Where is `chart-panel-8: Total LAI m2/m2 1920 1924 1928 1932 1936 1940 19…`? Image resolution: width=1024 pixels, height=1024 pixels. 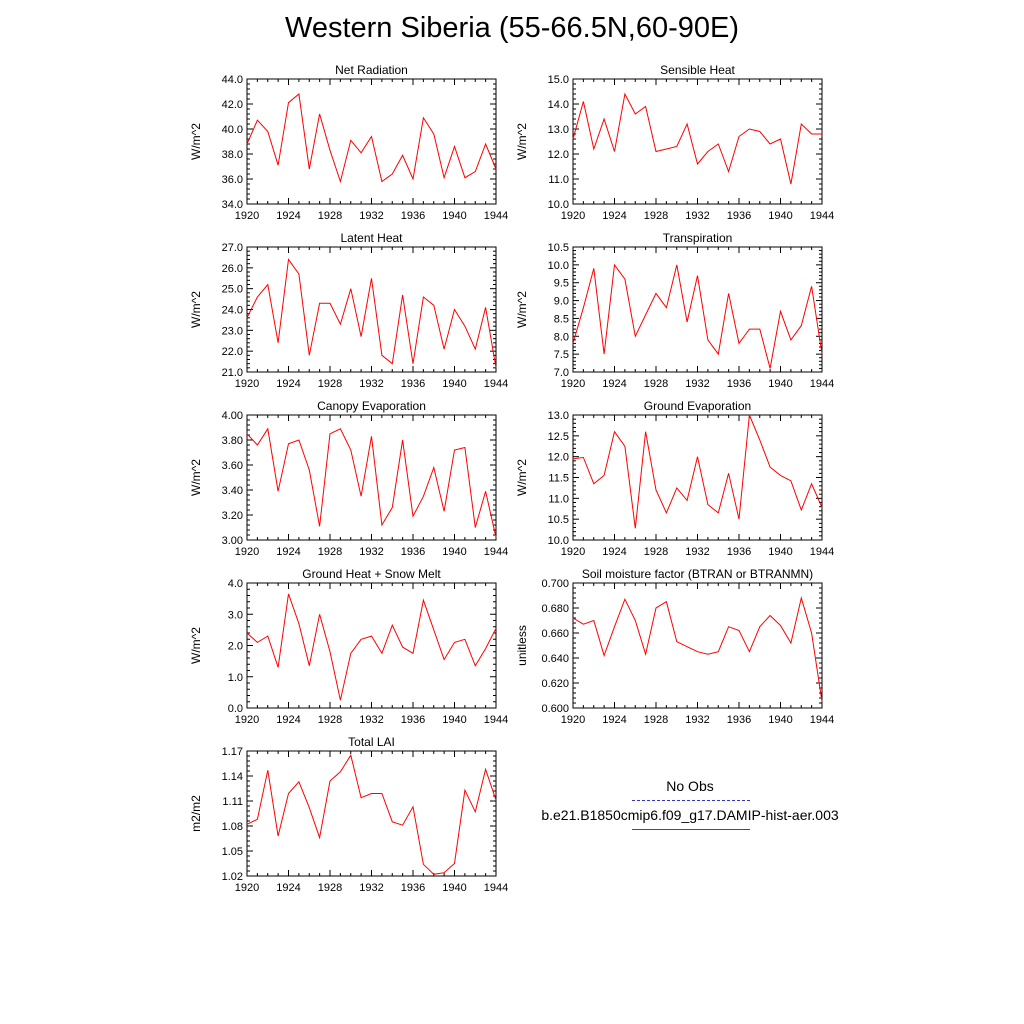 chart-panel-8: Total LAI m2/m2 1920 1924 1928 1932 1936 1940 19… is located at coordinates (348, 814).